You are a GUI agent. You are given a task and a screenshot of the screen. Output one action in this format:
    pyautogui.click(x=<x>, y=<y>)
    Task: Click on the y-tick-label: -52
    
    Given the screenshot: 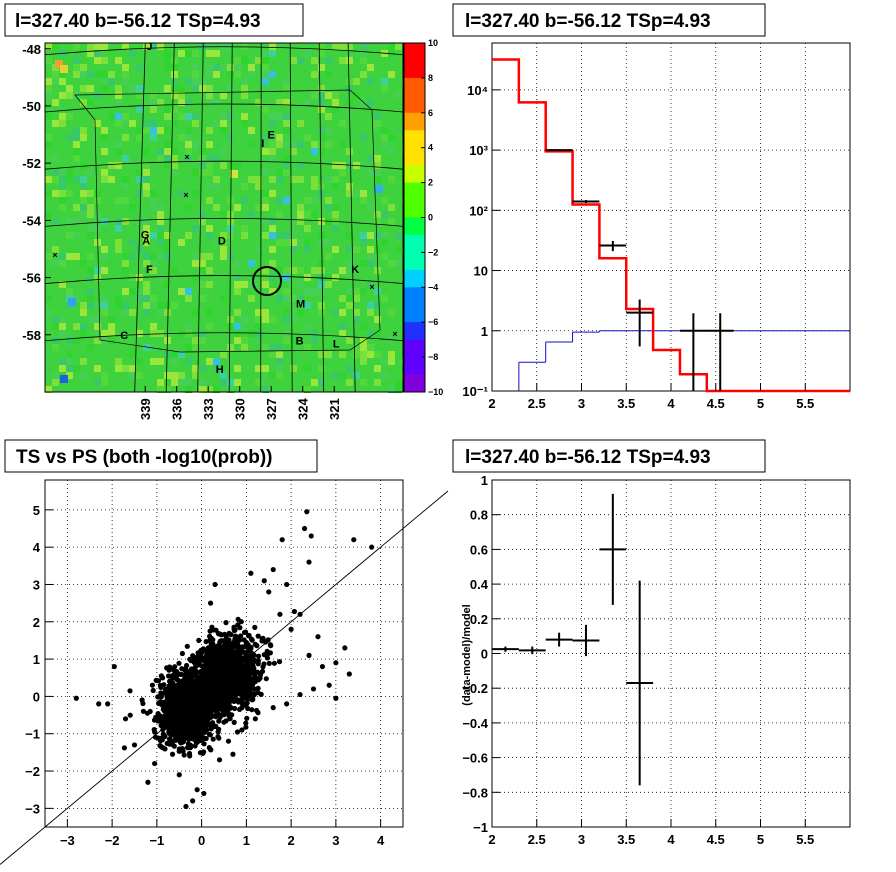 What is the action you would take?
    pyautogui.click(x=31, y=163)
    